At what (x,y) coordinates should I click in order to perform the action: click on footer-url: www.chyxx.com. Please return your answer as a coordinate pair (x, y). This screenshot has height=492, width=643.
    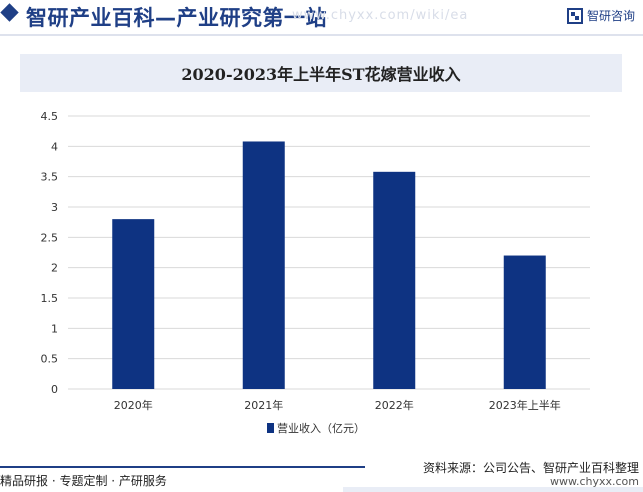
    Looking at the image, I should click on (594, 481).